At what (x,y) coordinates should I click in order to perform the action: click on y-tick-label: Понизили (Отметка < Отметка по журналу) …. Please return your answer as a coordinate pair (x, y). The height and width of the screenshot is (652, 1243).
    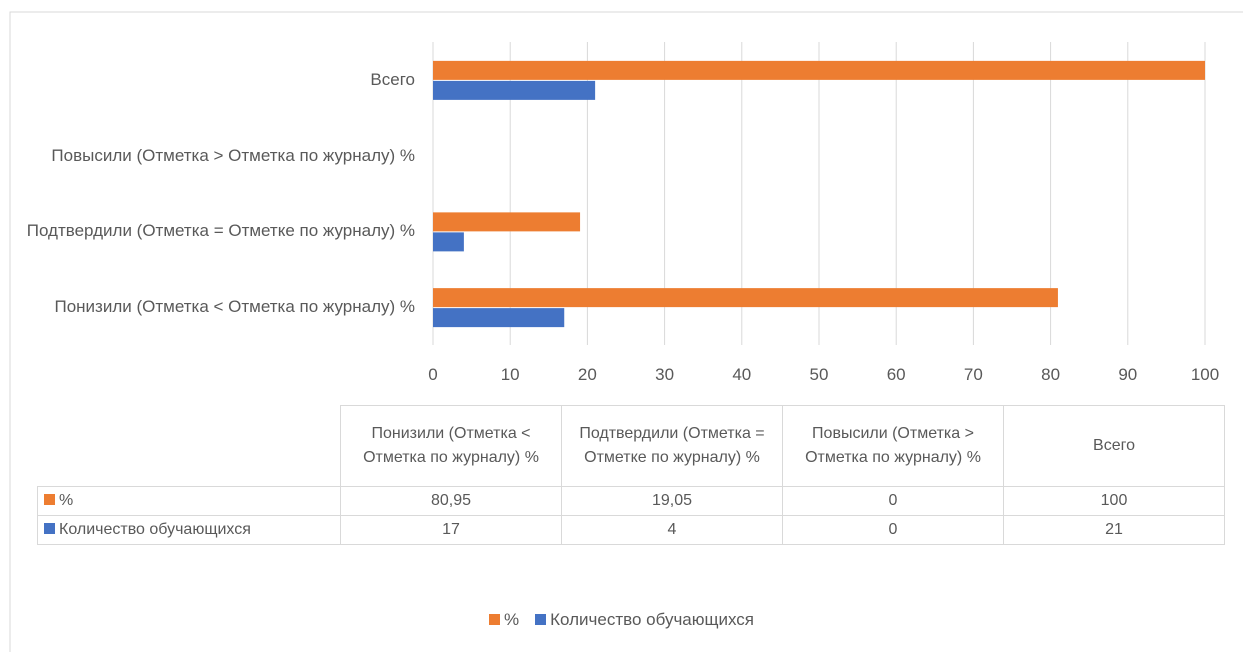
    Looking at the image, I should click on (235, 307).